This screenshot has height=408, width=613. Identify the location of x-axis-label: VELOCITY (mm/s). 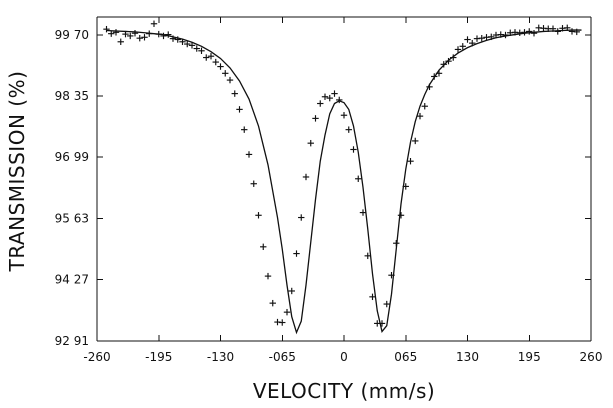
(344, 391).